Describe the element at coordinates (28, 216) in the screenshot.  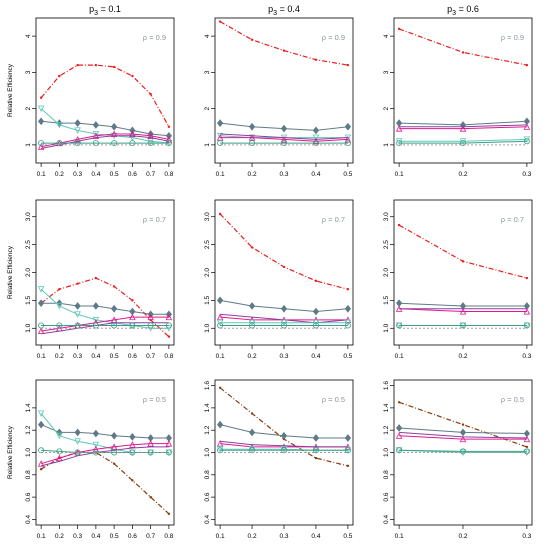
I see `y-tick-label: 3.0` at that location.